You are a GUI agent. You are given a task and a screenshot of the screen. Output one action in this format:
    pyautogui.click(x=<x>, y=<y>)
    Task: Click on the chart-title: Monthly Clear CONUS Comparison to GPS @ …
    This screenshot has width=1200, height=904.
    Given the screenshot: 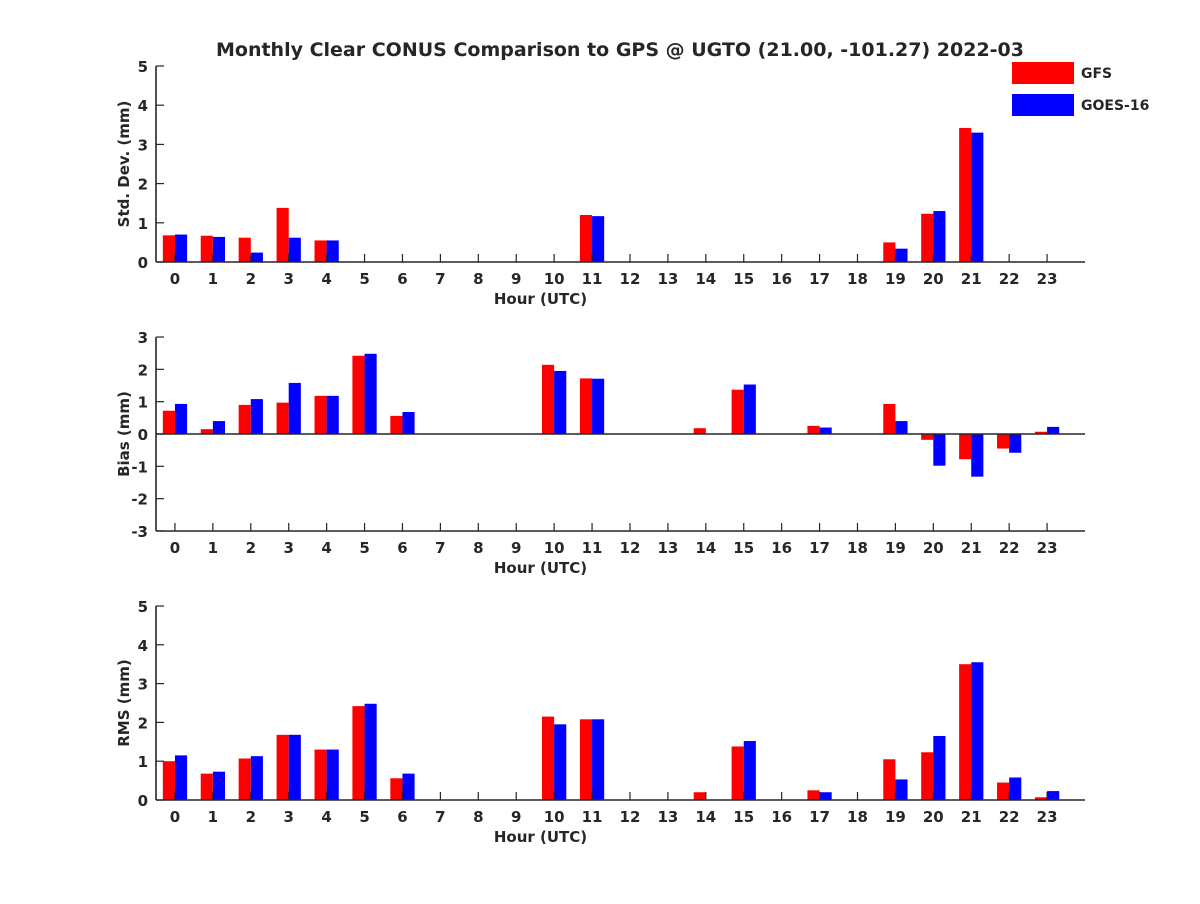 What is the action you would take?
    pyautogui.click(x=620, y=50)
    